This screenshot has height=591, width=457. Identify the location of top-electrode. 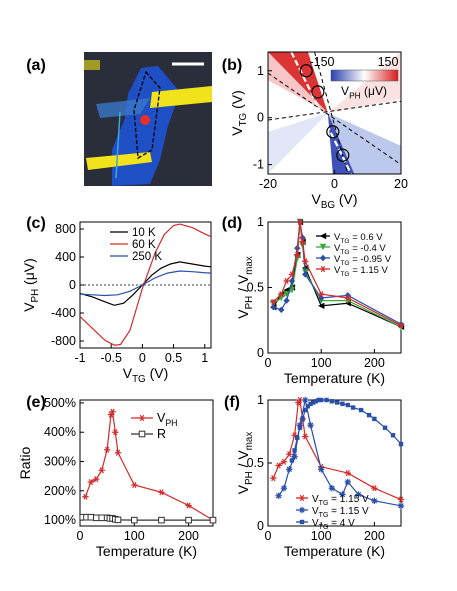
(181, 97).